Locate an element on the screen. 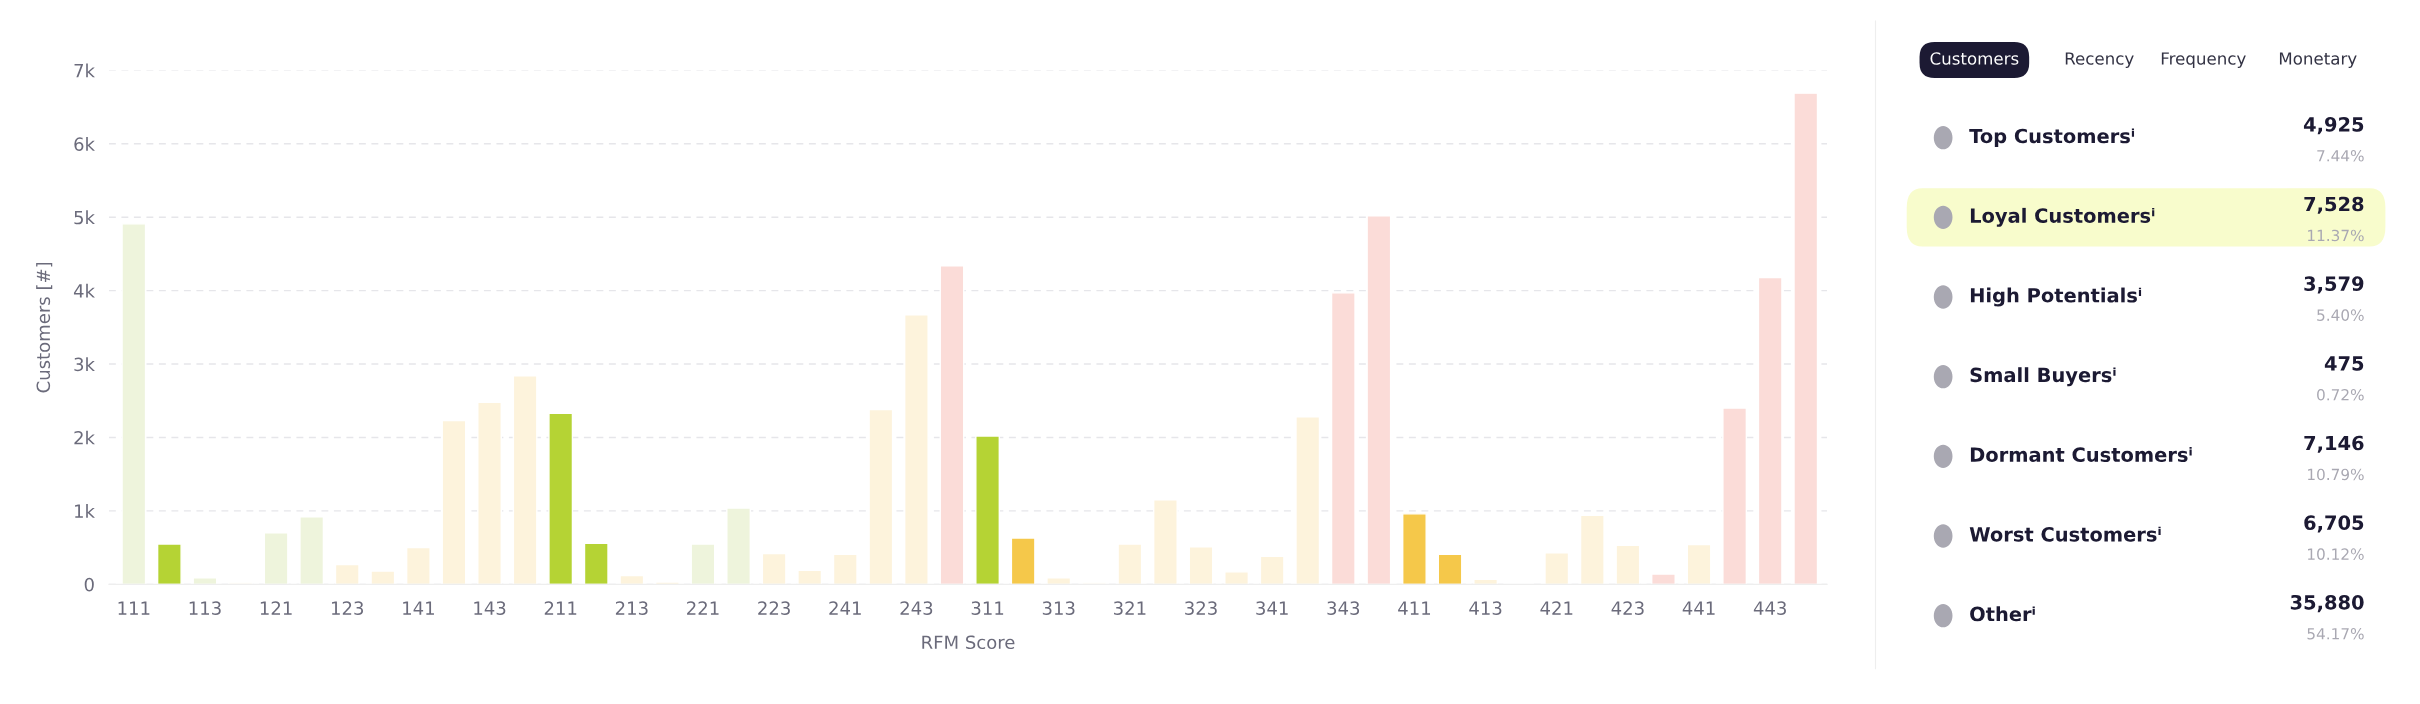 This screenshot has width=2420, height=704. category-label: Loyal Customersⁱ is located at coordinates (2062, 217).